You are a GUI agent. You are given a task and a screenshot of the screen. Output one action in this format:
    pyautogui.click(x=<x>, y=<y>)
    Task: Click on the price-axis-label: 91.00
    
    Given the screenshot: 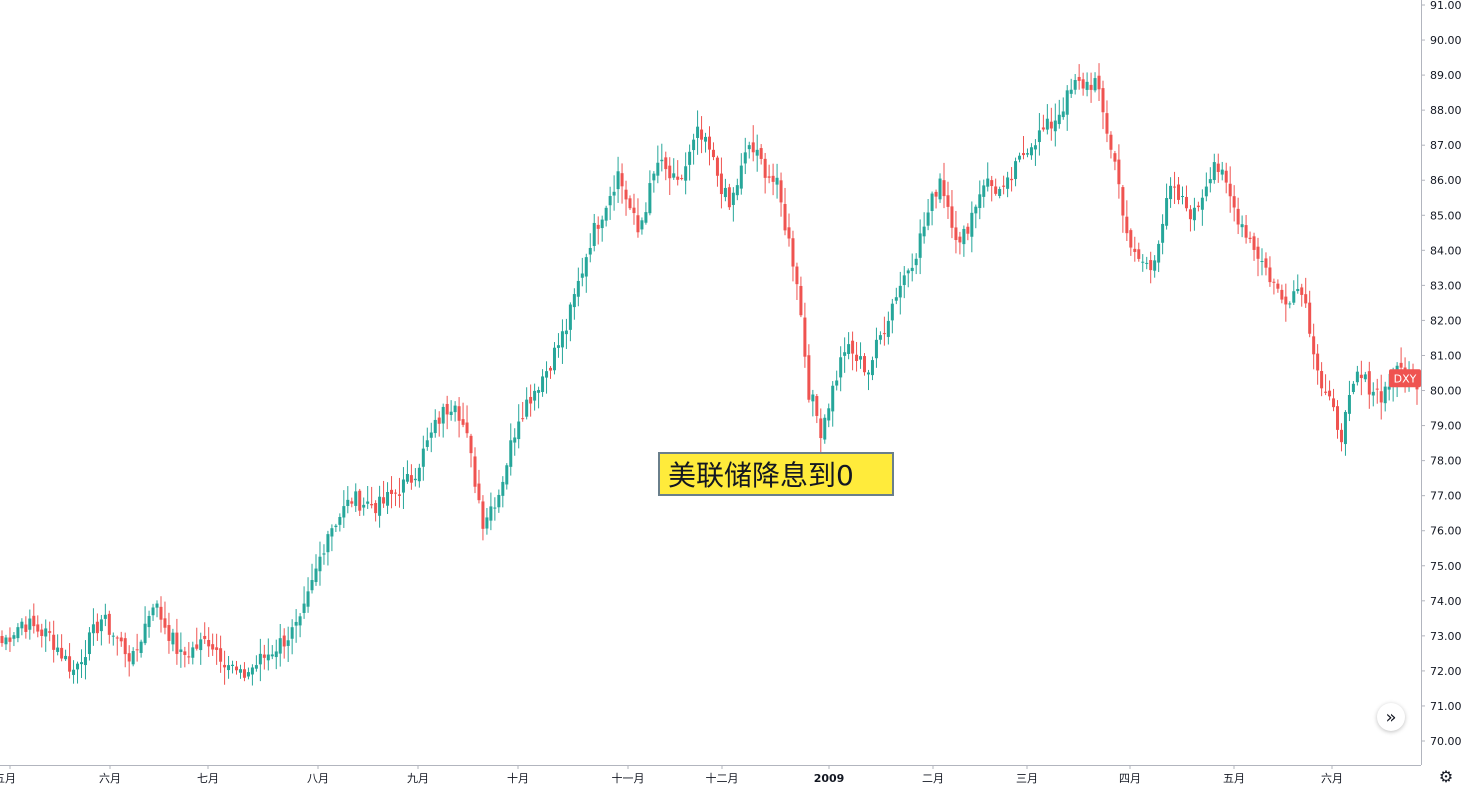 What is the action you would take?
    pyautogui.click(x=1446, y=6)
    